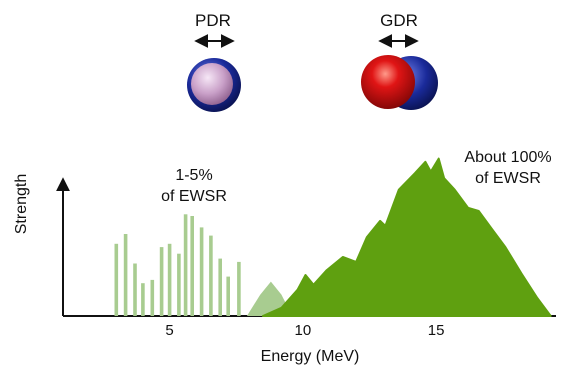 This screenshot has width=563, height=369. Describe the element at coordinates (213, 20) in the screenshot. I see `pdr-label: PDR` at that location.